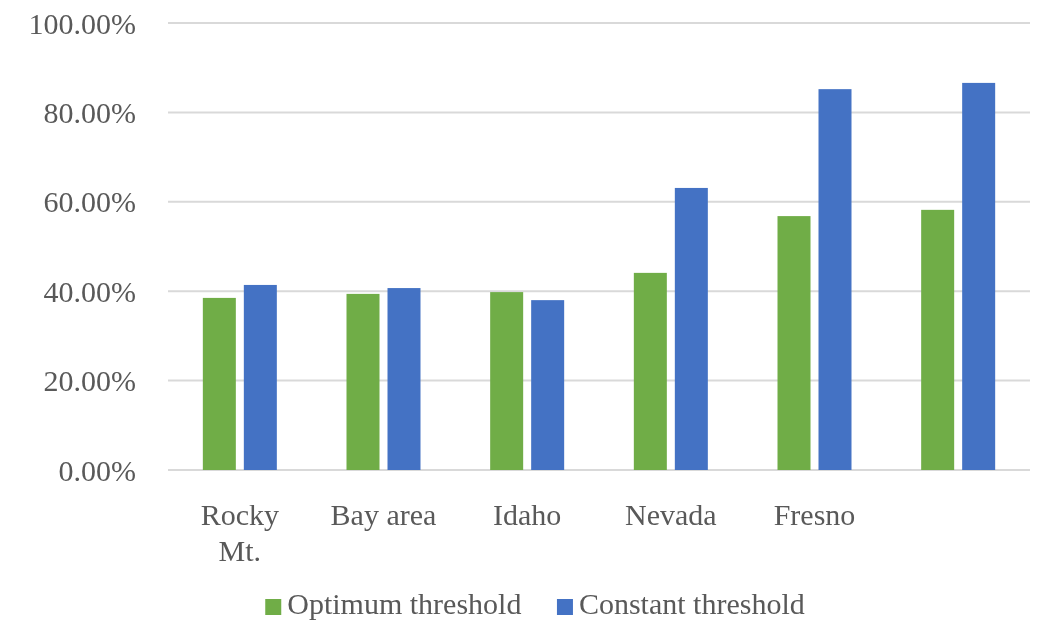 This screenshot has width=1038, height=637. Describe the element at coordinates (97, 470) in the screenshot. I see `y-tick-label: 0.00%` at that location.